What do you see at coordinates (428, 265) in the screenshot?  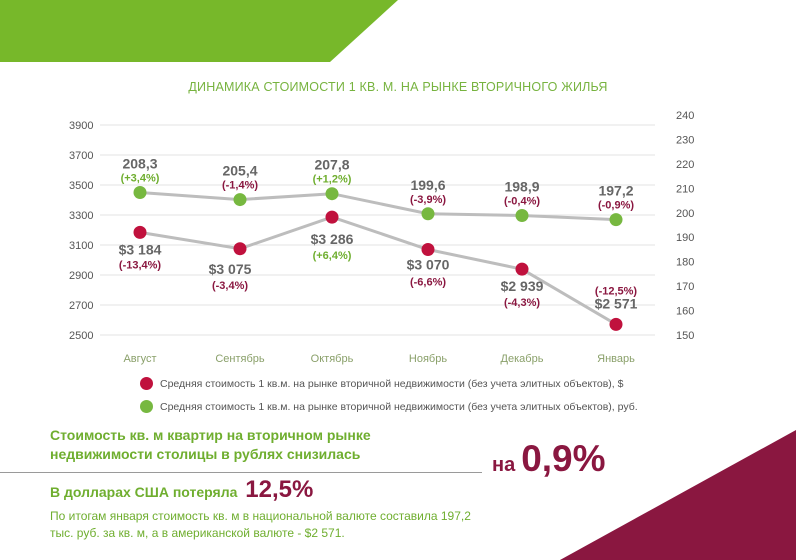 I see `usd-value-label: $3 070` at bounding box center [428, 265].